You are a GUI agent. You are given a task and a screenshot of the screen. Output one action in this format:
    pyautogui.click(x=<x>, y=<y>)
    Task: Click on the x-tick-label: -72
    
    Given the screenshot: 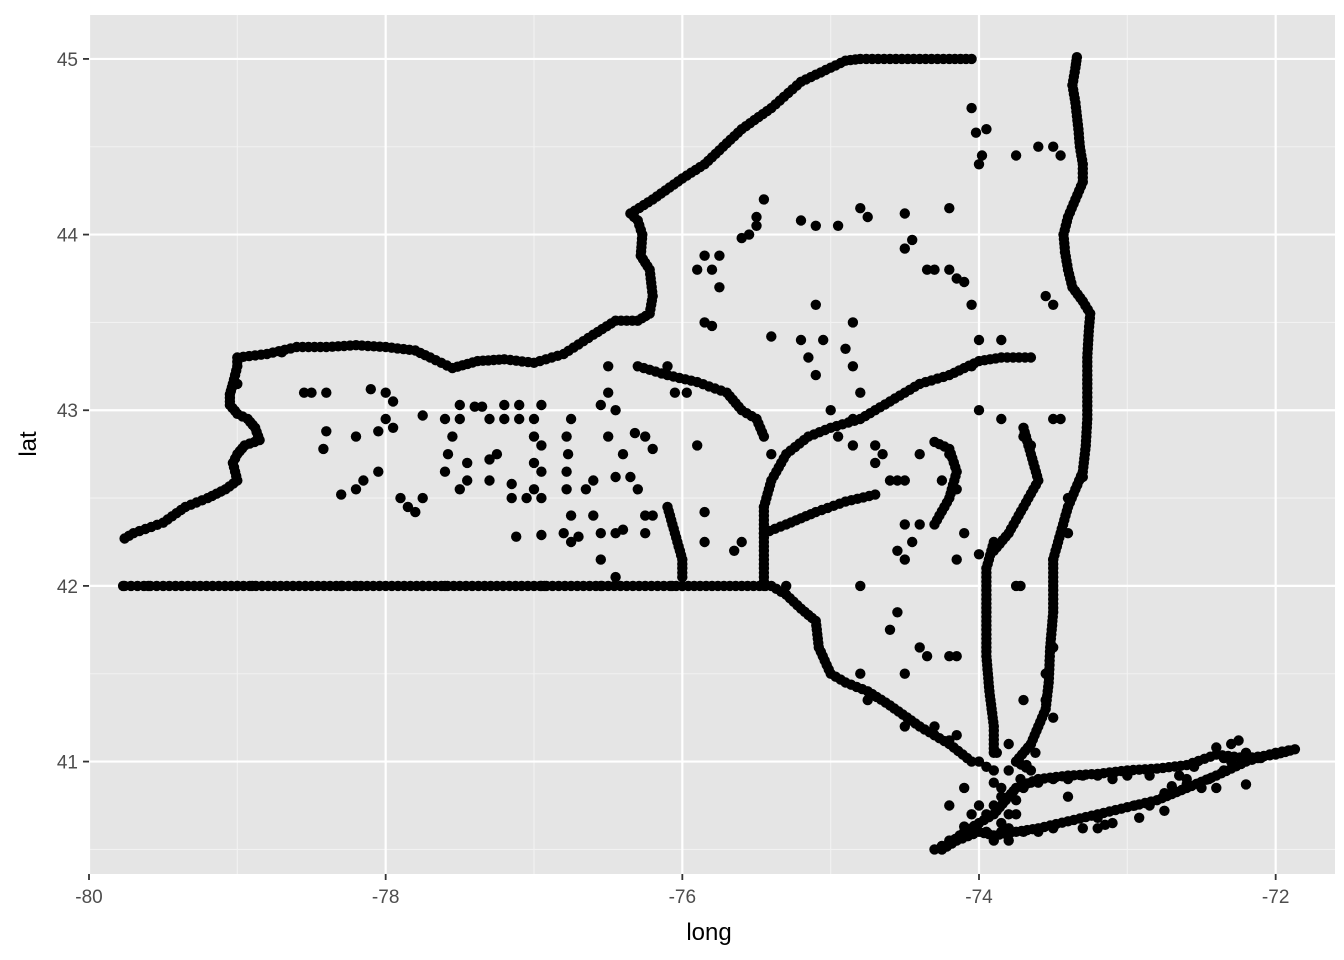 What is the action you would take?
    pyautogui.click(x=1275, y=897)
    